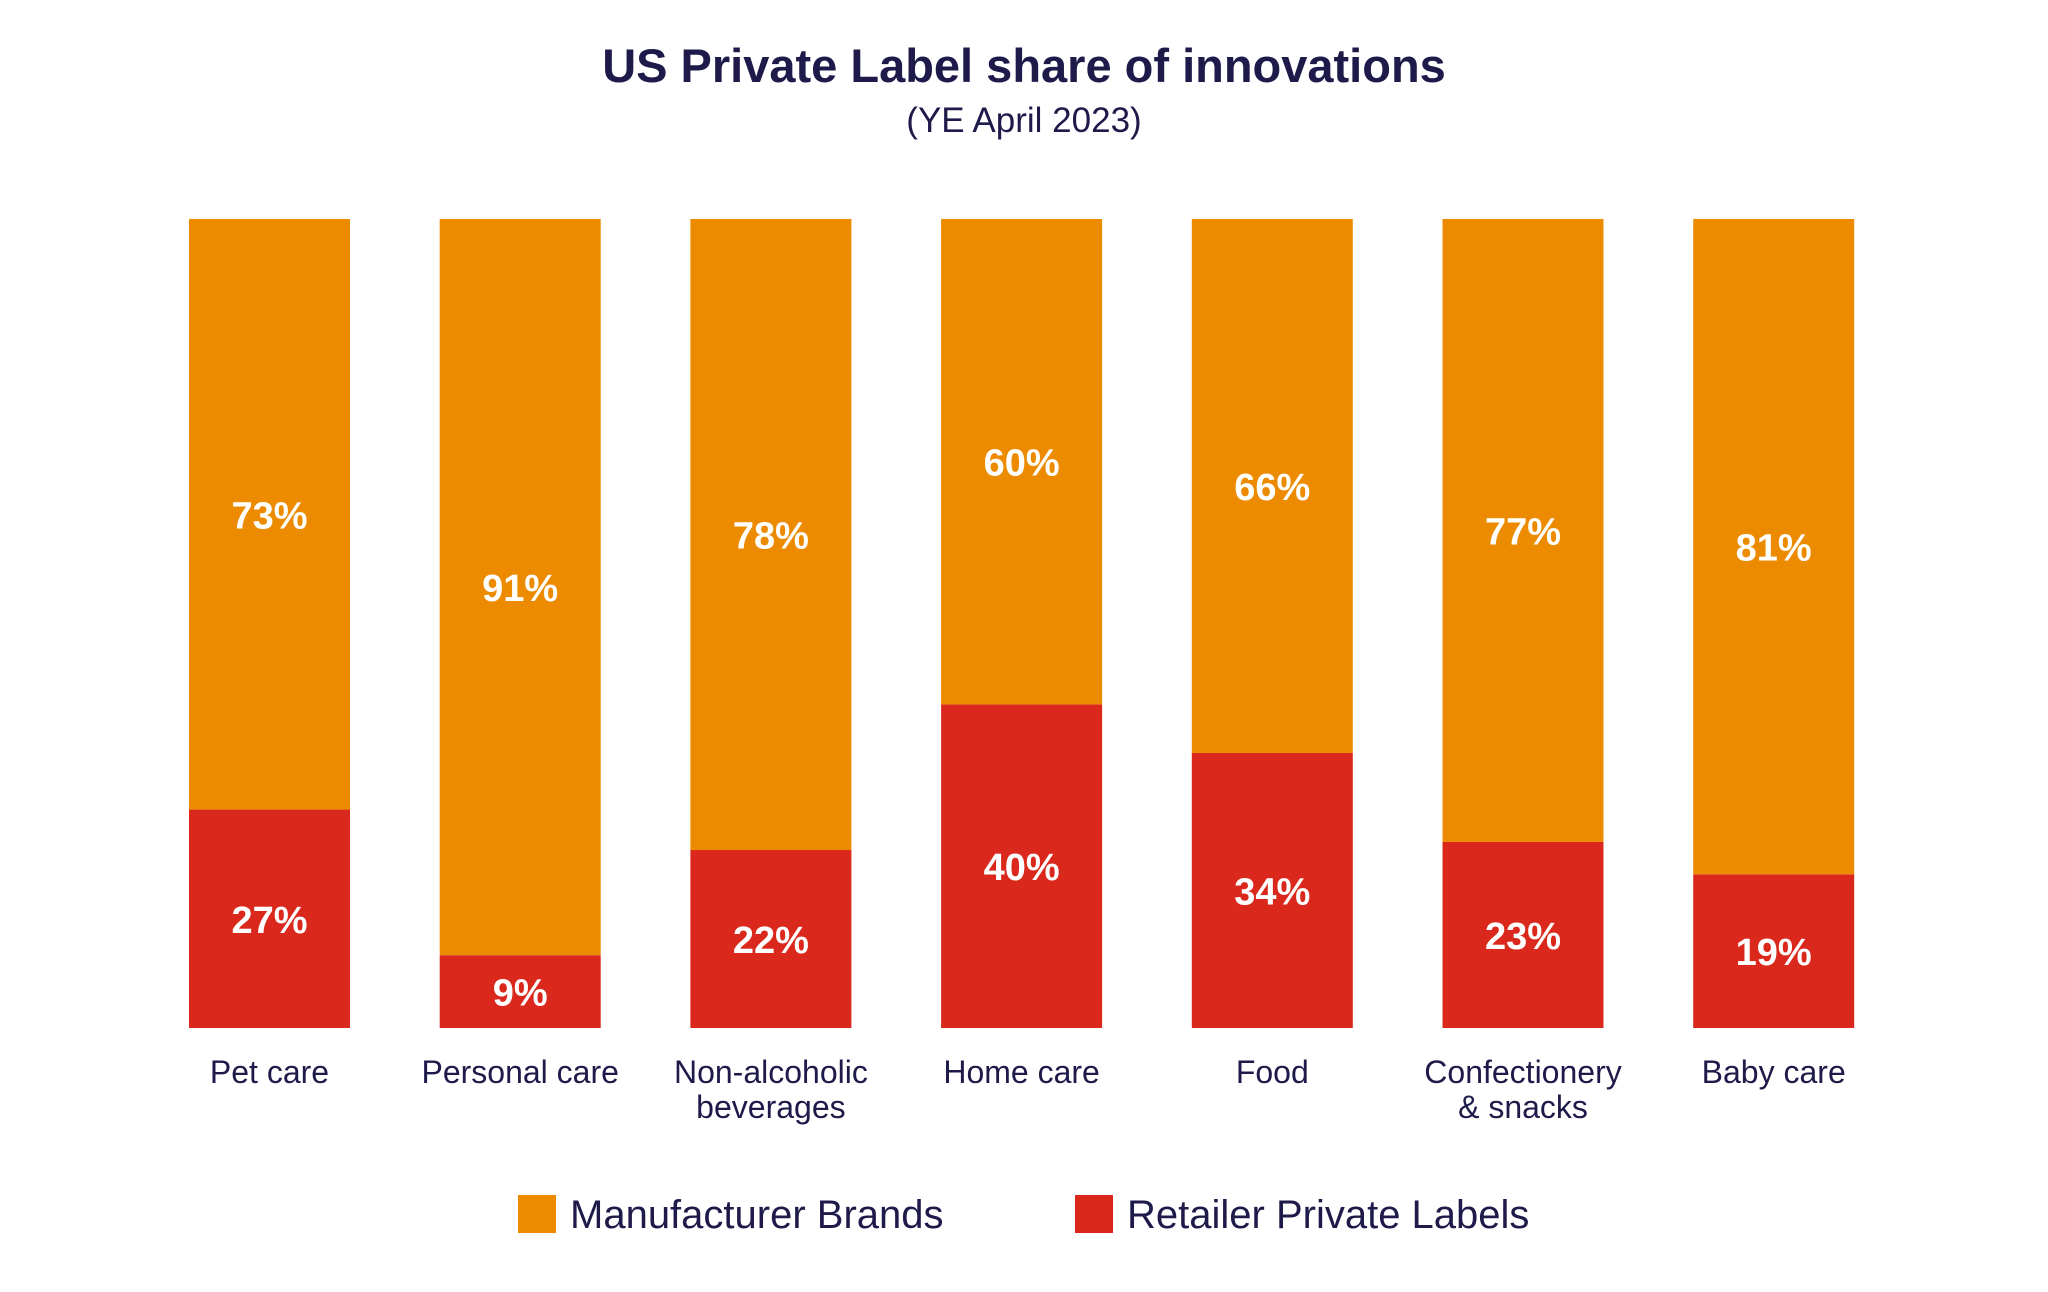  What do you see at coordinates (1328, 1215) in the screenshot?
I see `legend-label: Retailer Private Labels` at bounding box center [1328, 1215].